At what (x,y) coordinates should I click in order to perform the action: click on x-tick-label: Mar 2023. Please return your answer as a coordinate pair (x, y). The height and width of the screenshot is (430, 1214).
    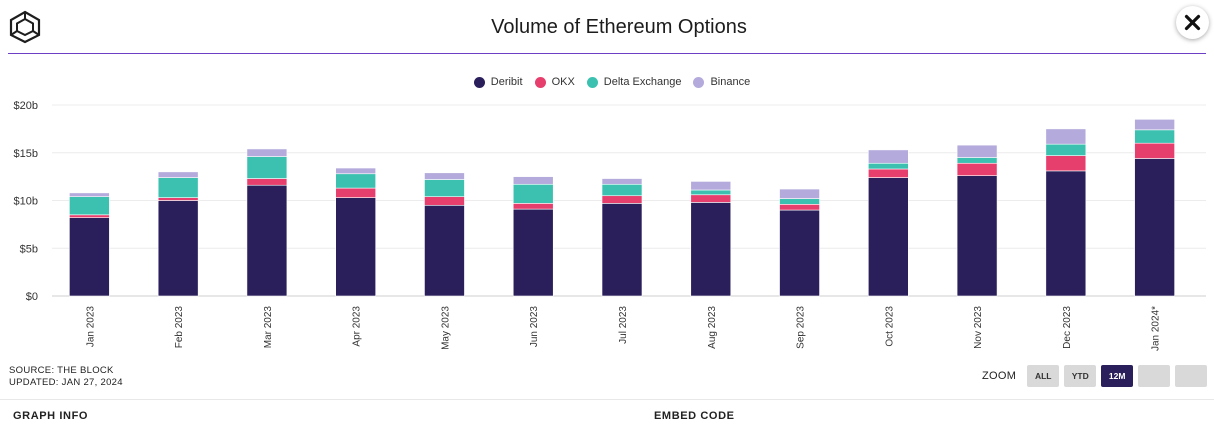
    Looking at the image, I should click on (268, 327).